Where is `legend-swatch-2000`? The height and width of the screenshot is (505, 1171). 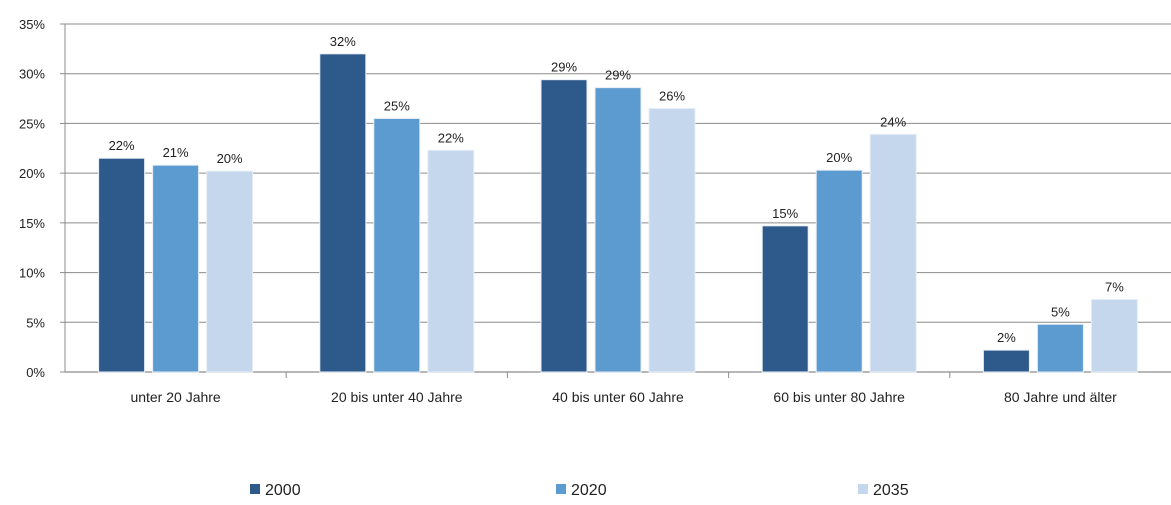
legend-swatch-2000 is located at coordinates (255, 489).